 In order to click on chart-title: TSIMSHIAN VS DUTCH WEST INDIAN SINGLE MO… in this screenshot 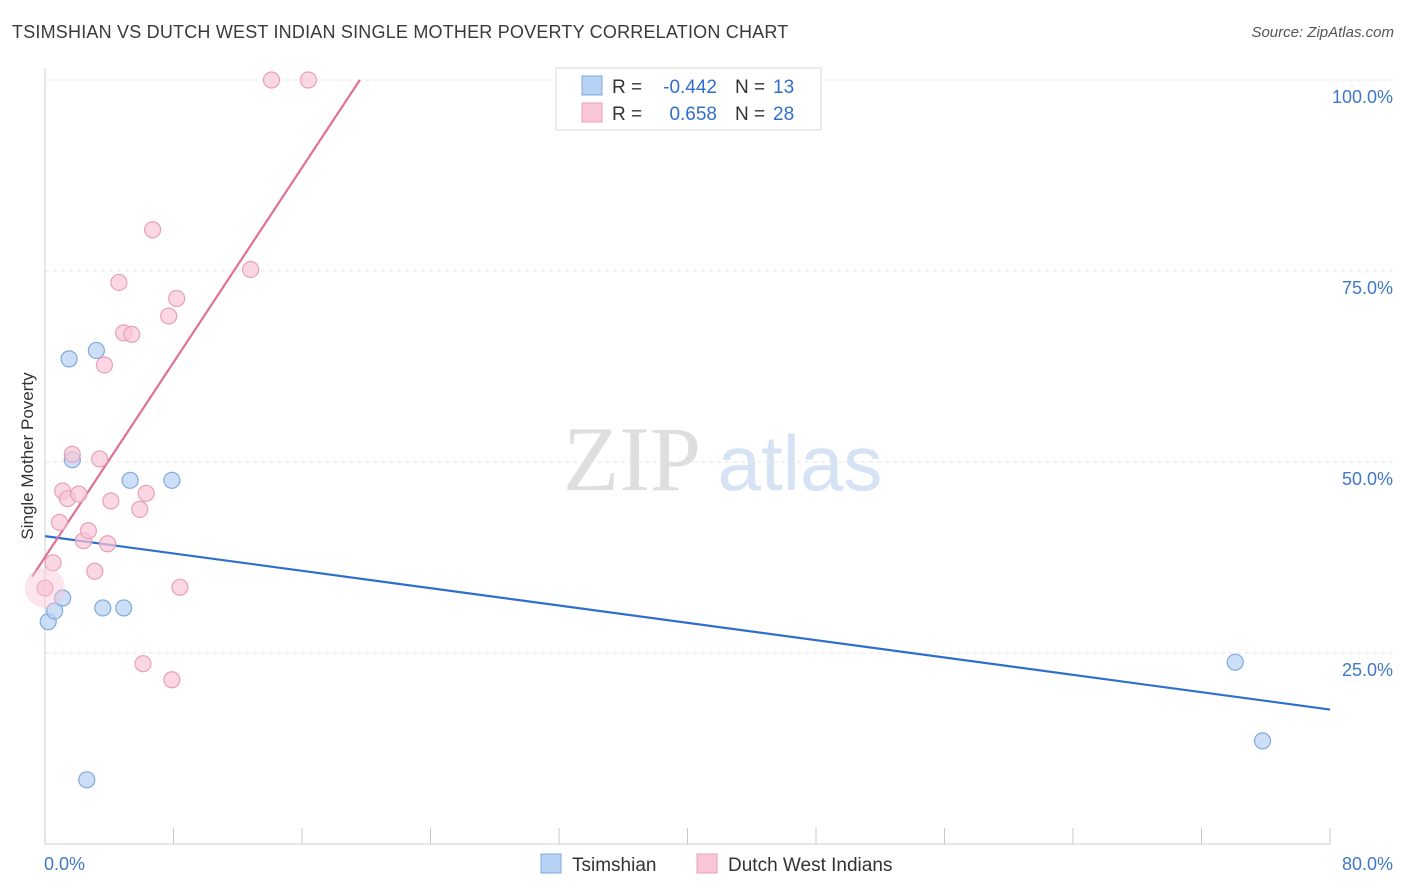, I will do `click(400, 32)`.